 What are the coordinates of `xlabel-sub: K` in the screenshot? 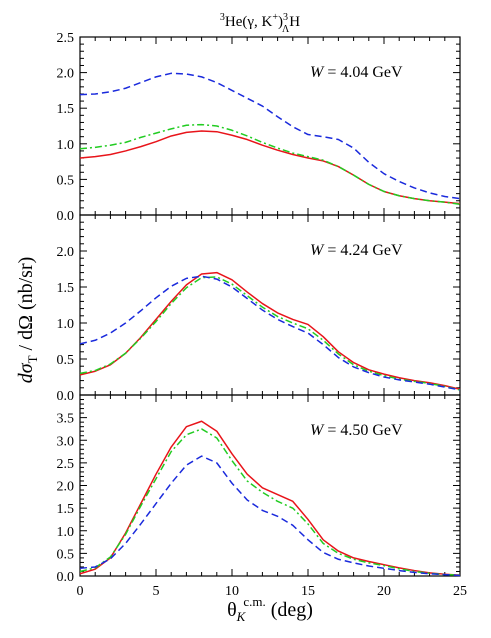 It's located at (241, 616).